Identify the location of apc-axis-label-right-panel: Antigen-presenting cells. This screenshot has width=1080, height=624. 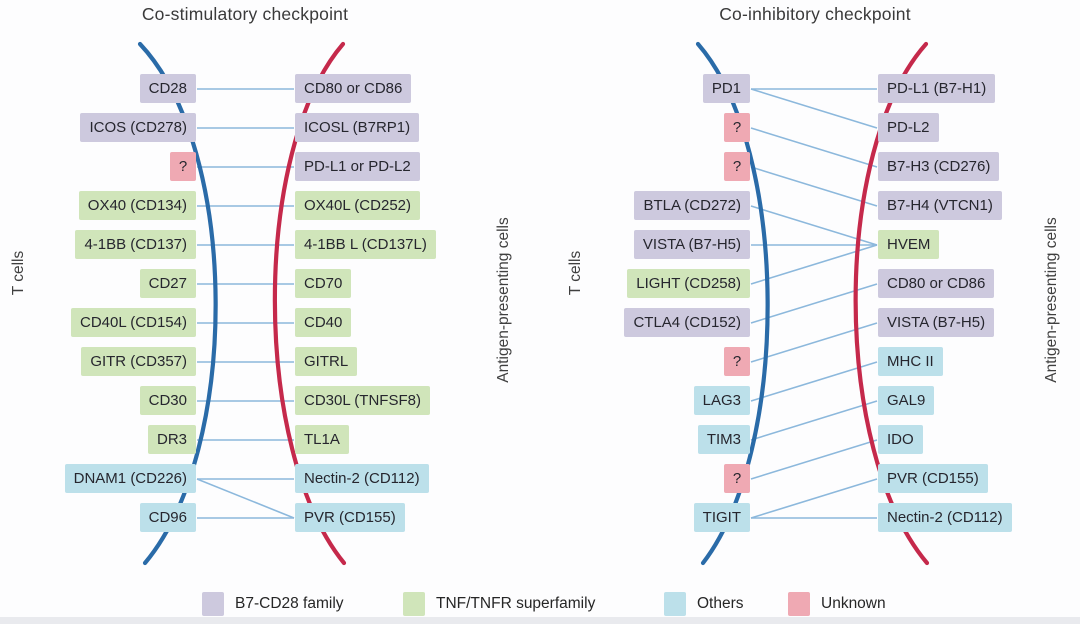
(1051, 300).